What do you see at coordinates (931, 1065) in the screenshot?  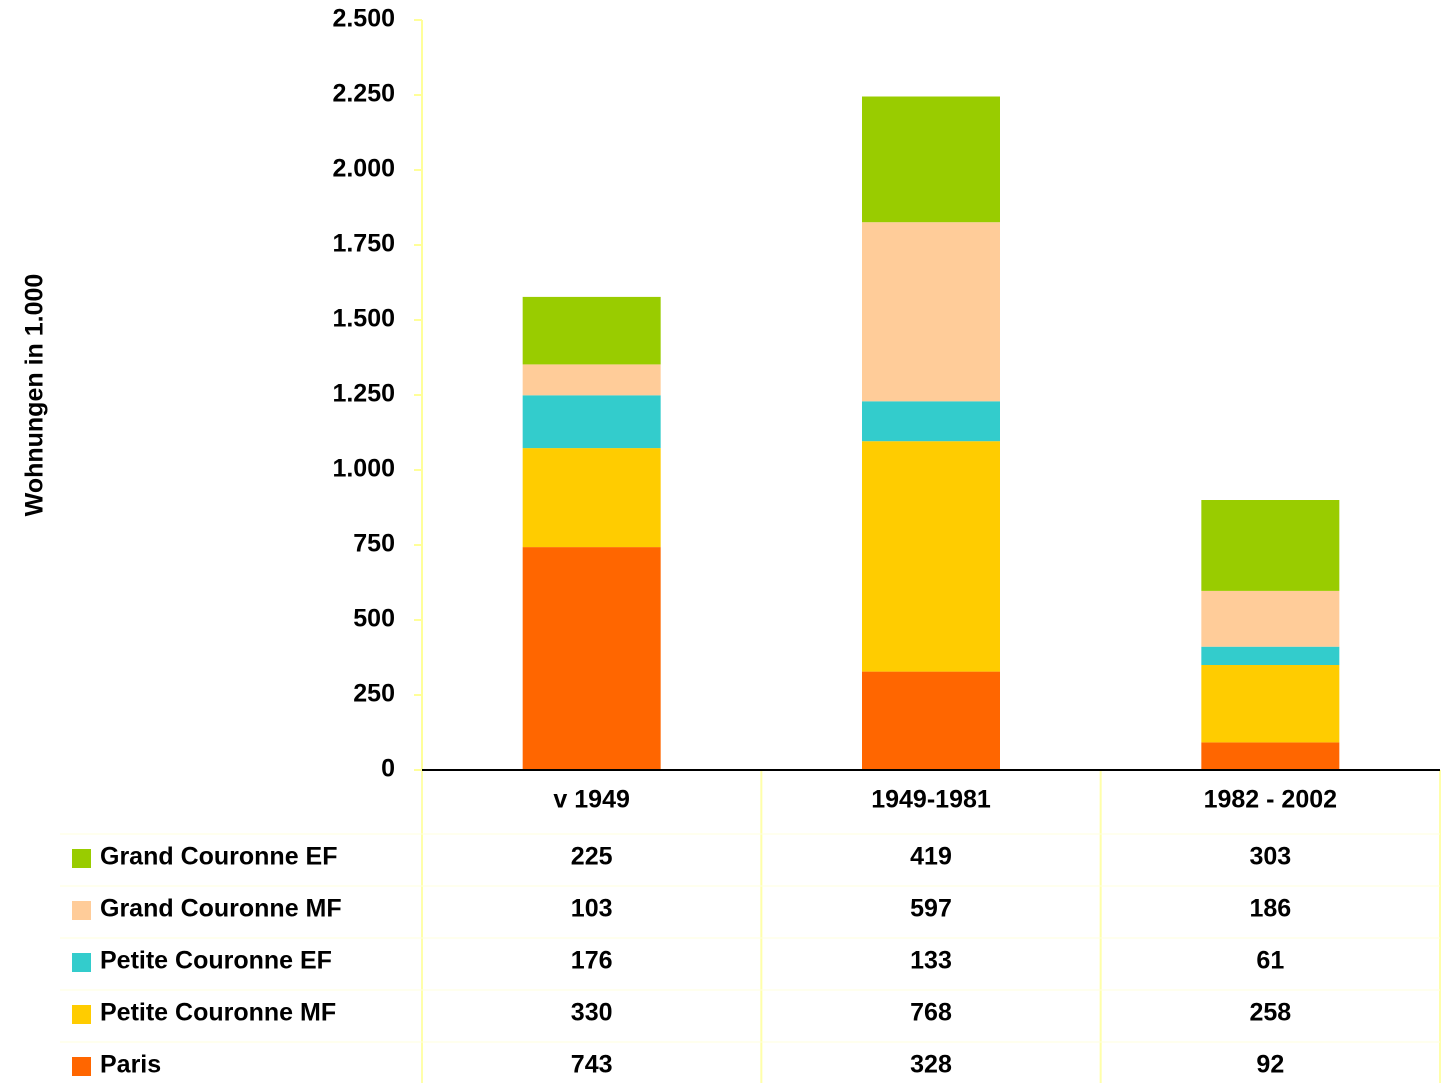 I see `table-value: 328` at bounding box center [931, 1065].